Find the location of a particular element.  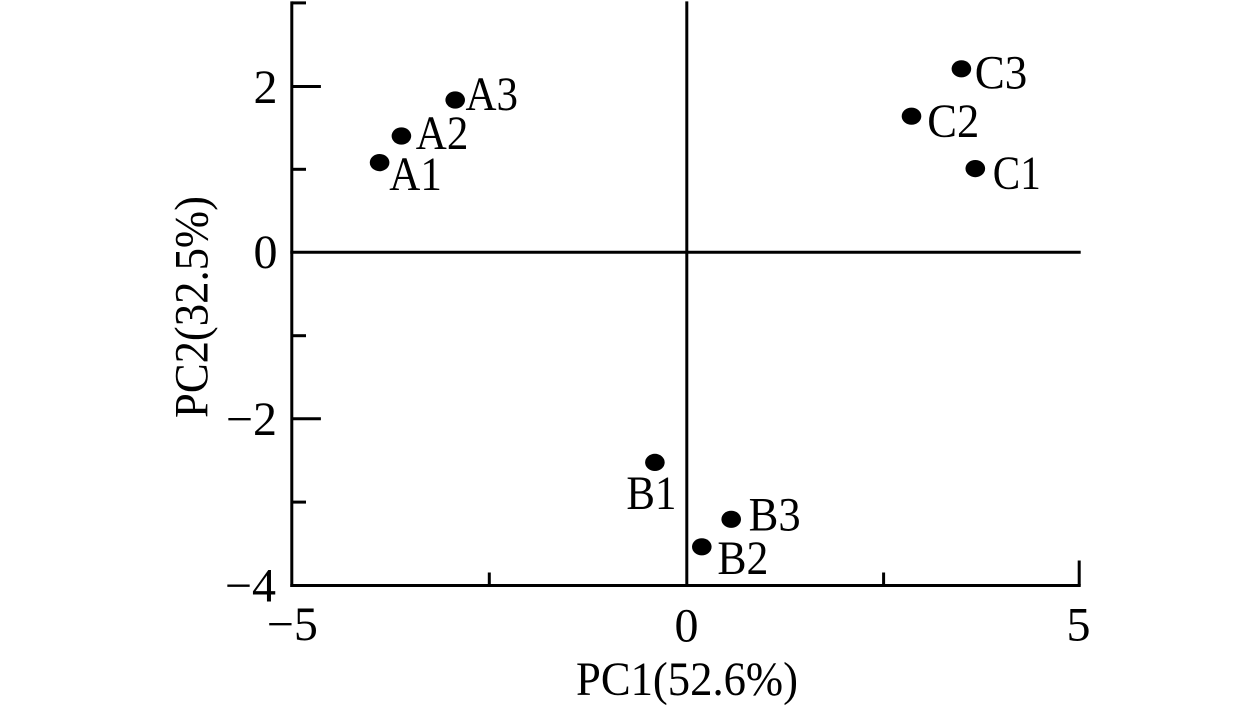

svg-text: C2 is located at coordinates (953, 121).